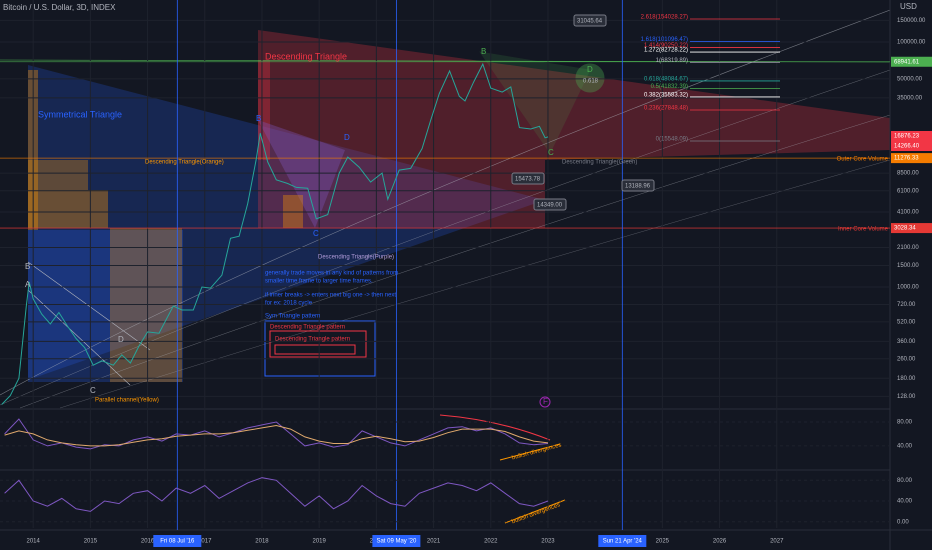 This screenshot has height=550, width=932. I want to click on price-box-label: 15473.78, so click(528, 180).